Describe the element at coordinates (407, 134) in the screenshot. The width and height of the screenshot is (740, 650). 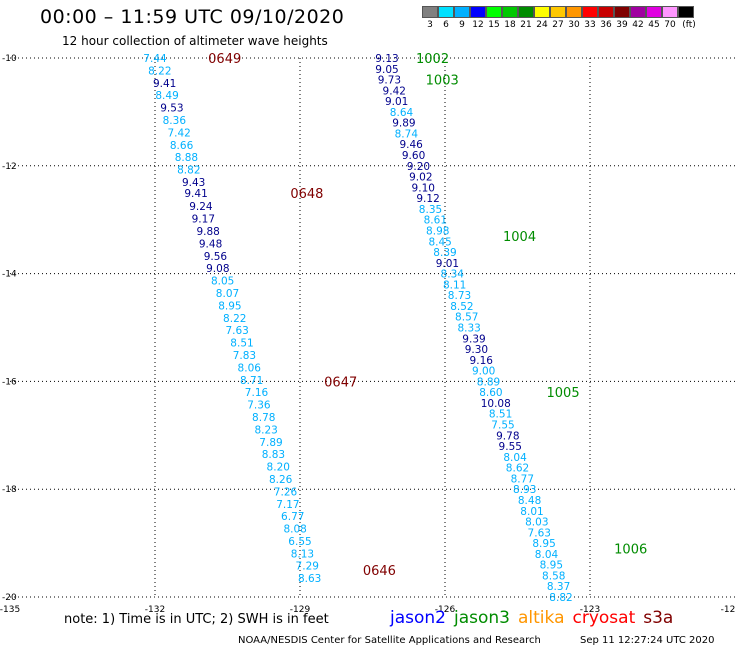
I see `wave-height-point: 8.74` at that location.